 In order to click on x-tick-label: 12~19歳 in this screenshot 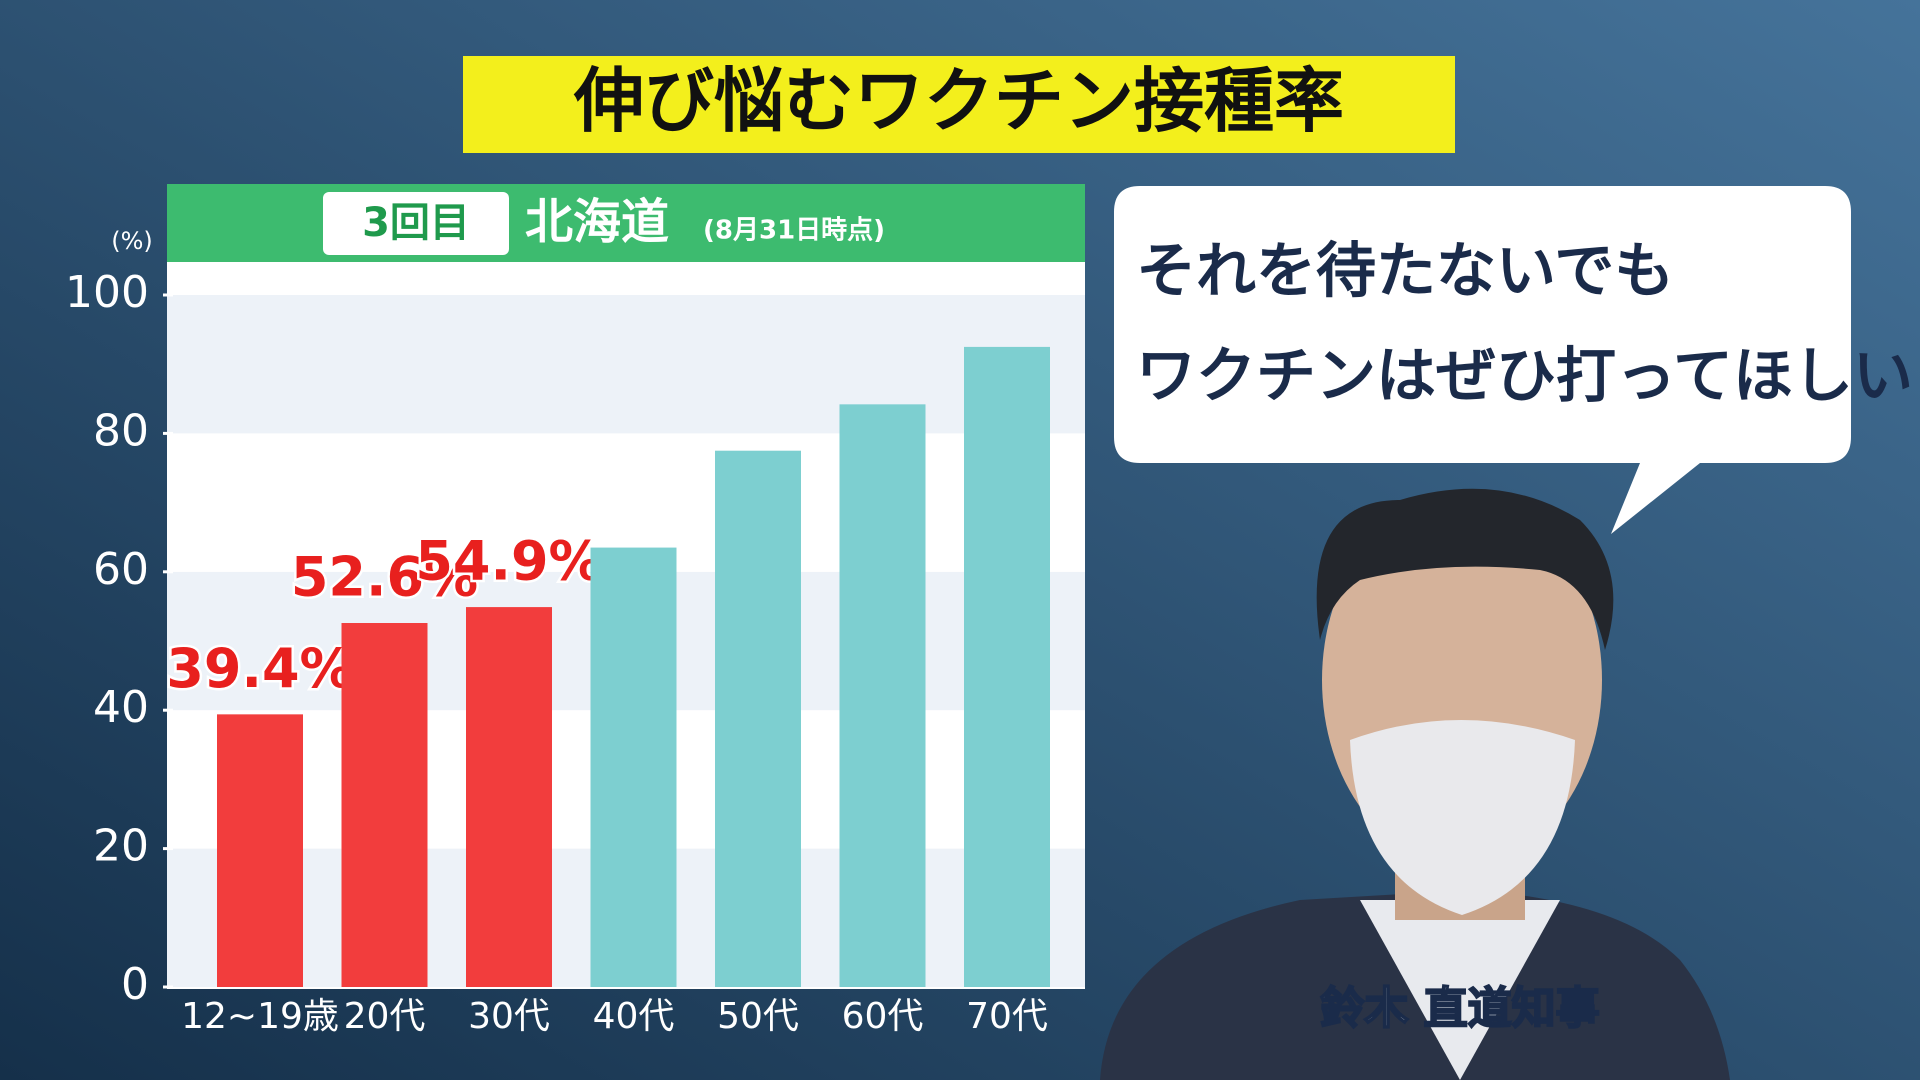, I will do `click(260, 1016)`.